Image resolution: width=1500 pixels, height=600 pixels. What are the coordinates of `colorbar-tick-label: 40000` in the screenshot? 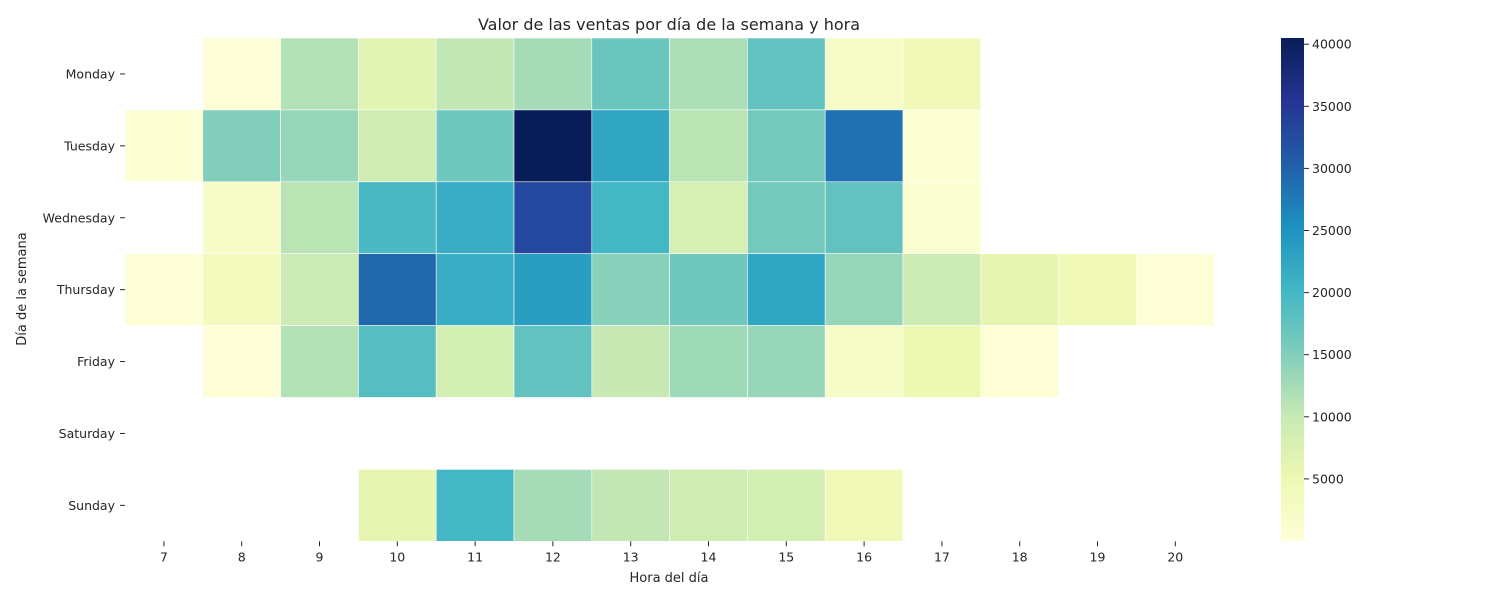 It's located at (1332, 44).